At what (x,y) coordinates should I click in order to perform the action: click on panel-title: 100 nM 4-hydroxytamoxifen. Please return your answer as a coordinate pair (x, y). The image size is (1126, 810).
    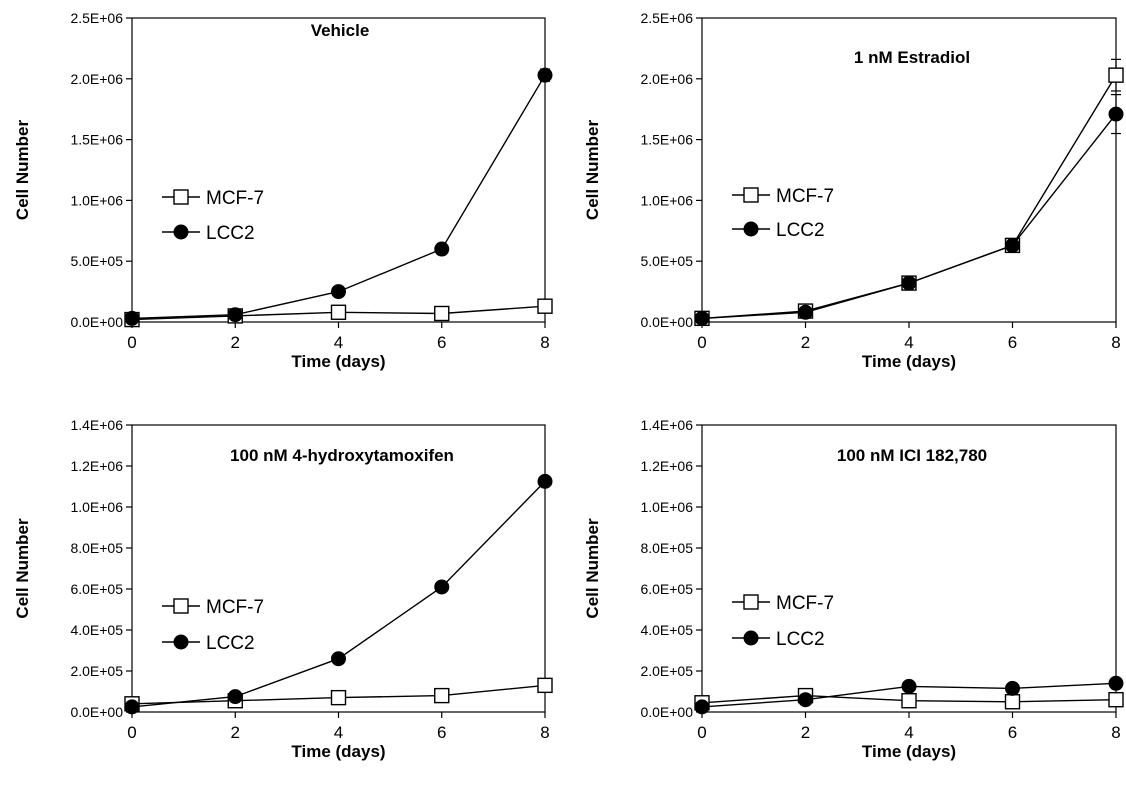
    Looking at the image, I should click on (342, 455).